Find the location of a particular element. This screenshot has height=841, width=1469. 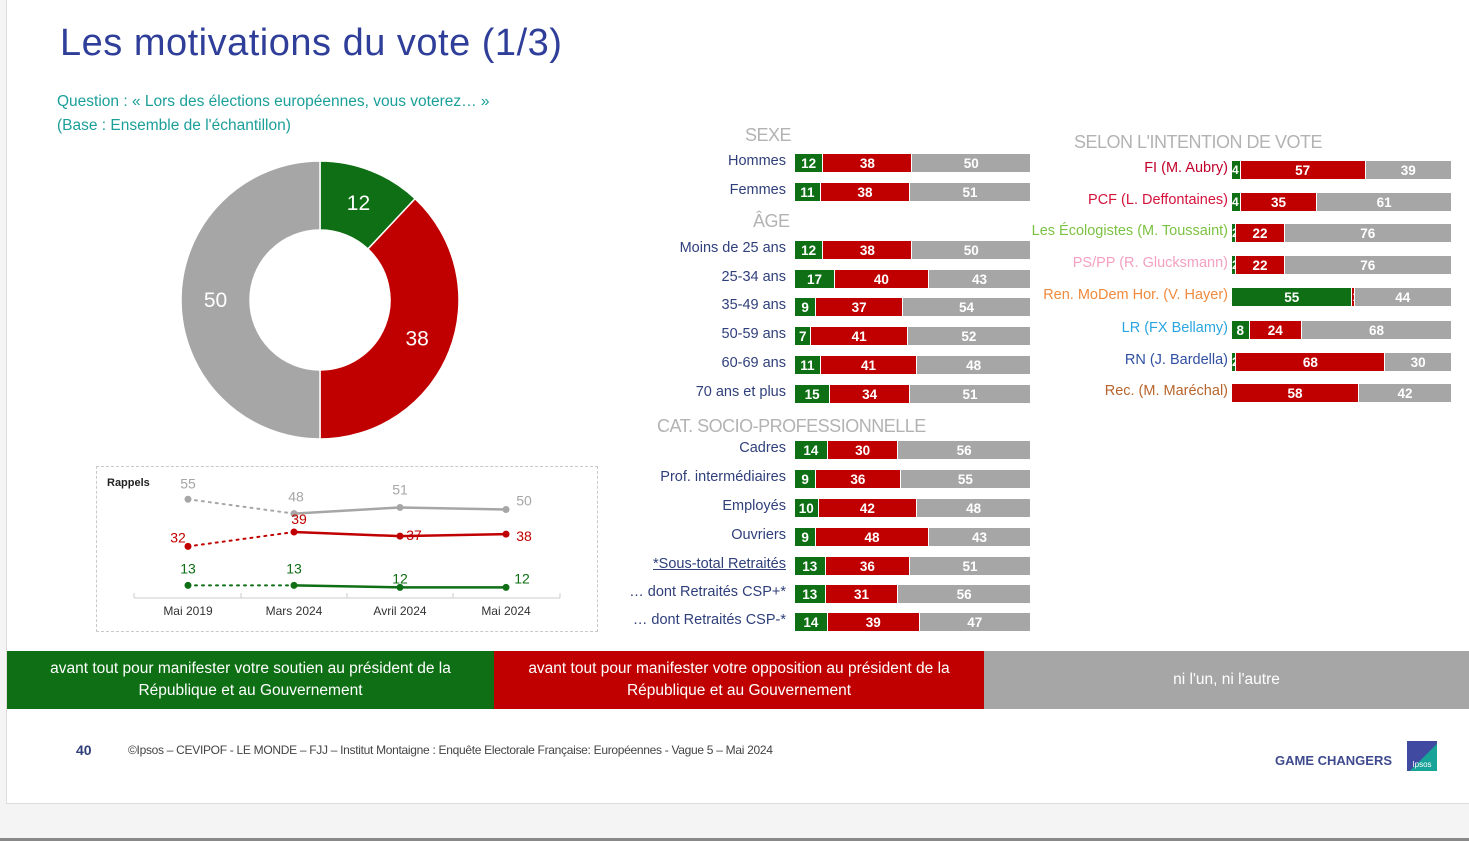

row-label: FI (M. Aubry) is located at coordinates (1186, 168).